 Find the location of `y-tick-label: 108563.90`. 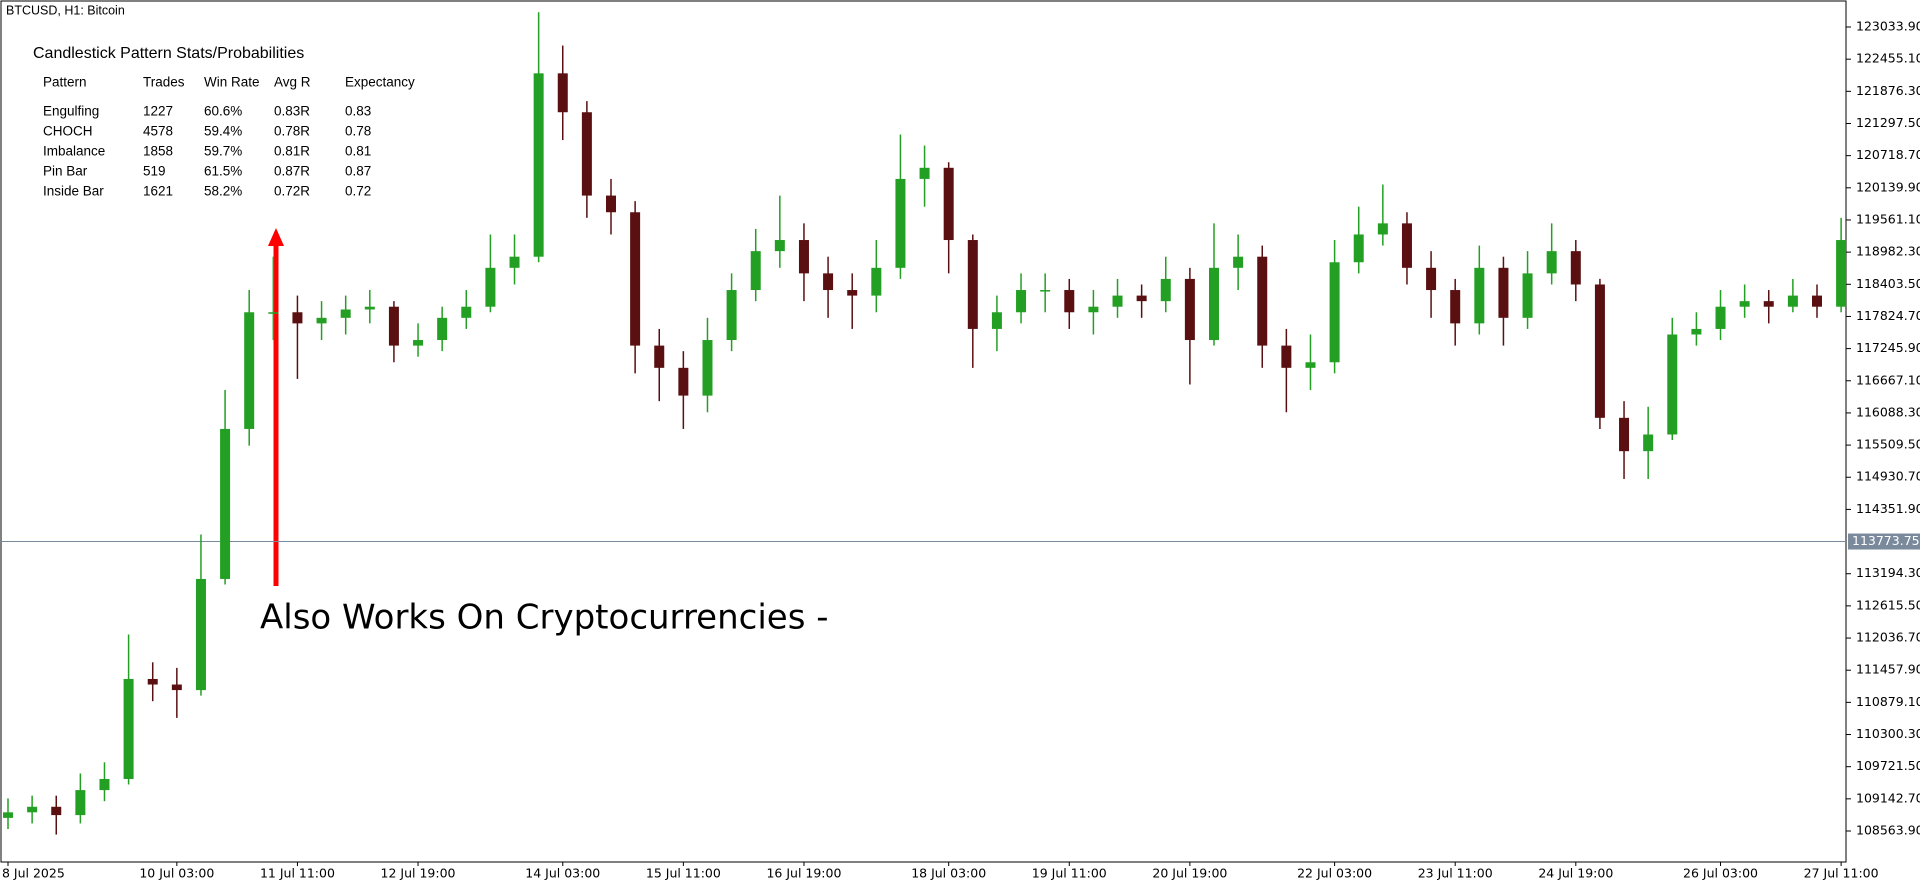

y-tick-label: 108563.90 is located at coordinates (1888, 830).